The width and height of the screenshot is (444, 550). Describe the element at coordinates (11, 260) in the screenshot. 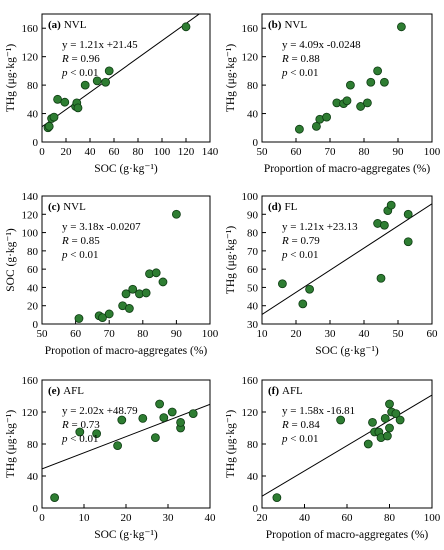

I see `y-axis-label: SOC (g·kg⁻¹)` at that location.